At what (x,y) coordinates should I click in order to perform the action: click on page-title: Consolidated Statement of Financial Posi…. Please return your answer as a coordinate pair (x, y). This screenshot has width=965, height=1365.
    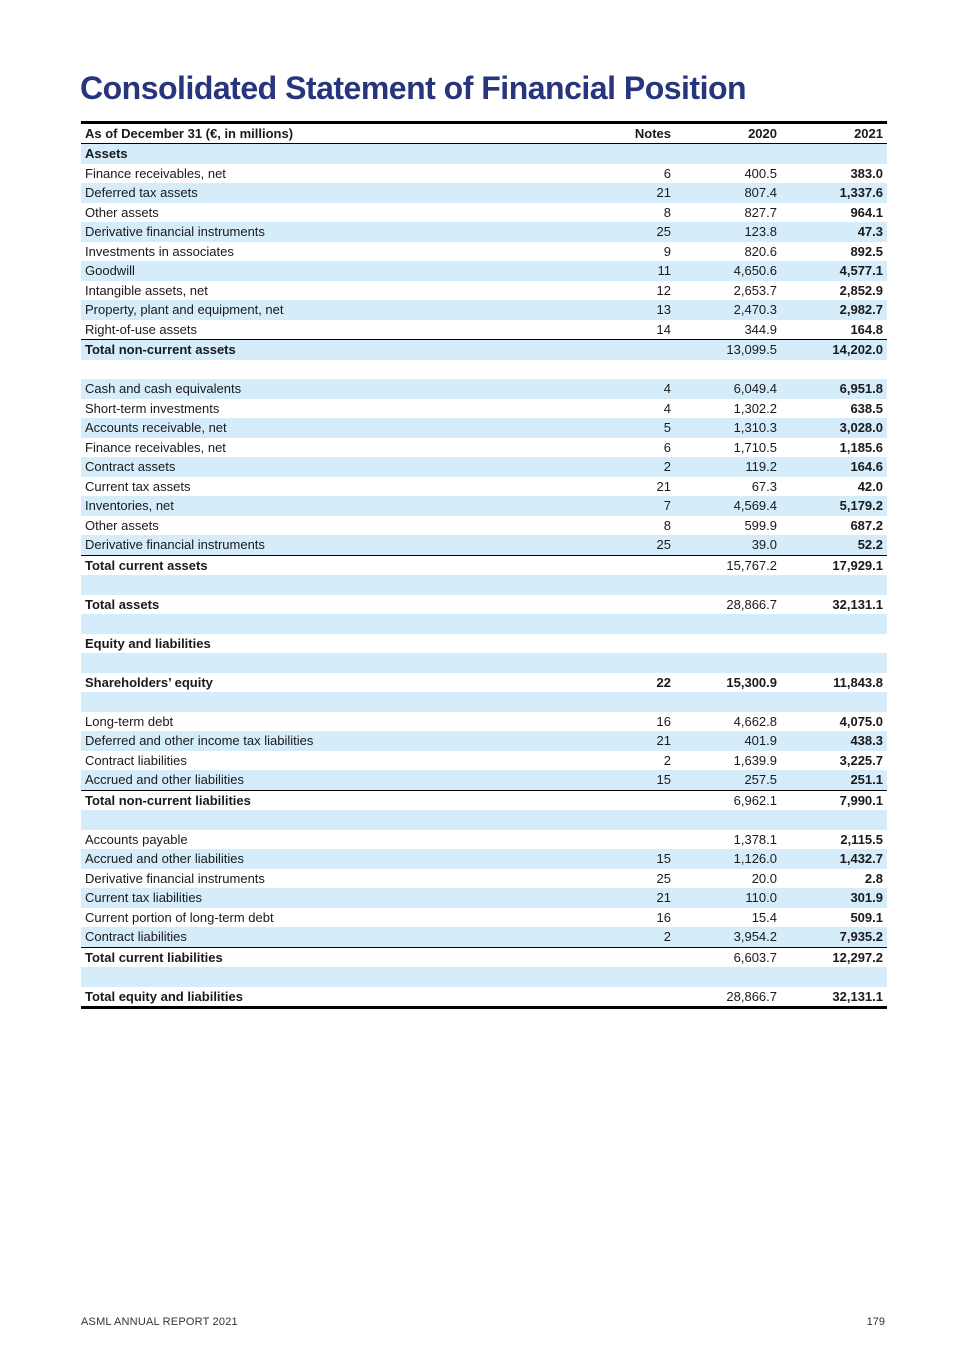
    Looking at the image, I should click on (413, 88).